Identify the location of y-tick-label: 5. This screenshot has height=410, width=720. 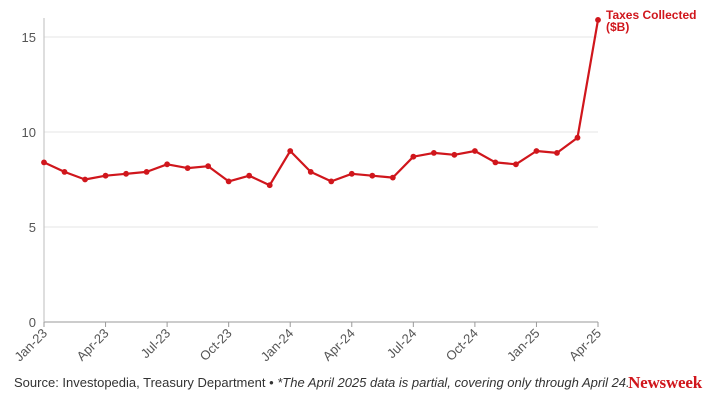
(32, 227).